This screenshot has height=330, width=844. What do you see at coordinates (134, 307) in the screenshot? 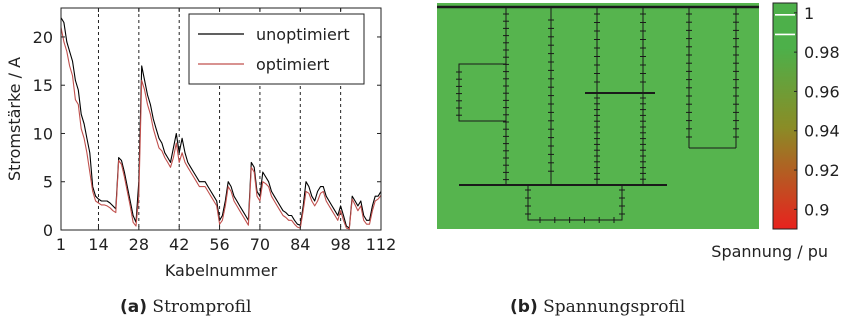
I see `caption-a-label: (a)` at bounding box center [134, 307].